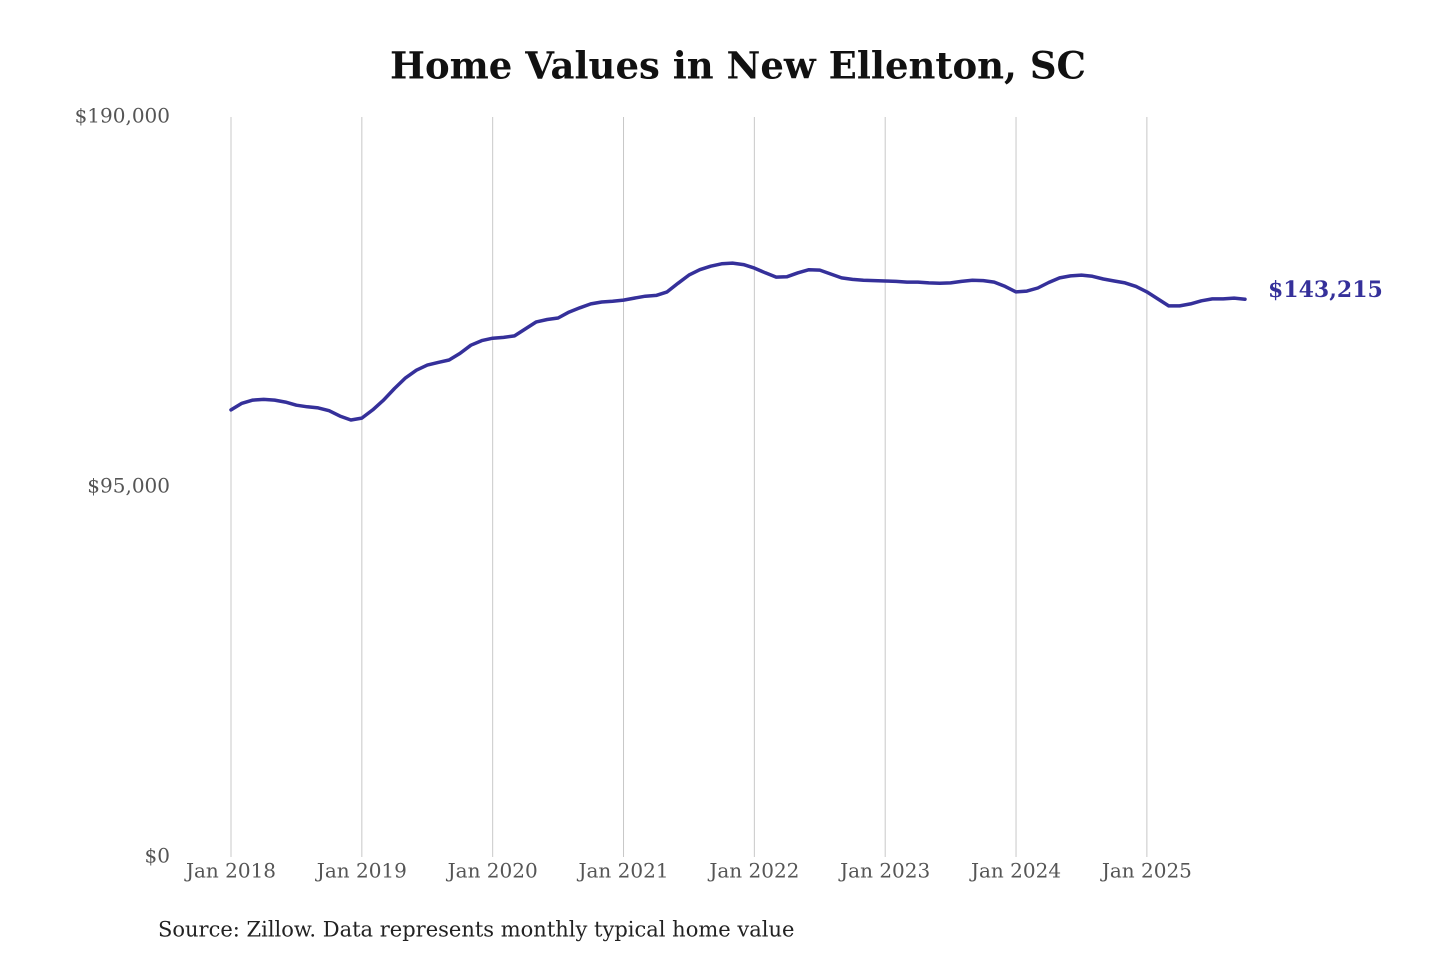  What do you see at coordinates (122, 116) in the screenshot?
I see `y-tick-label: $190,000` at bounding box center [122, 116].